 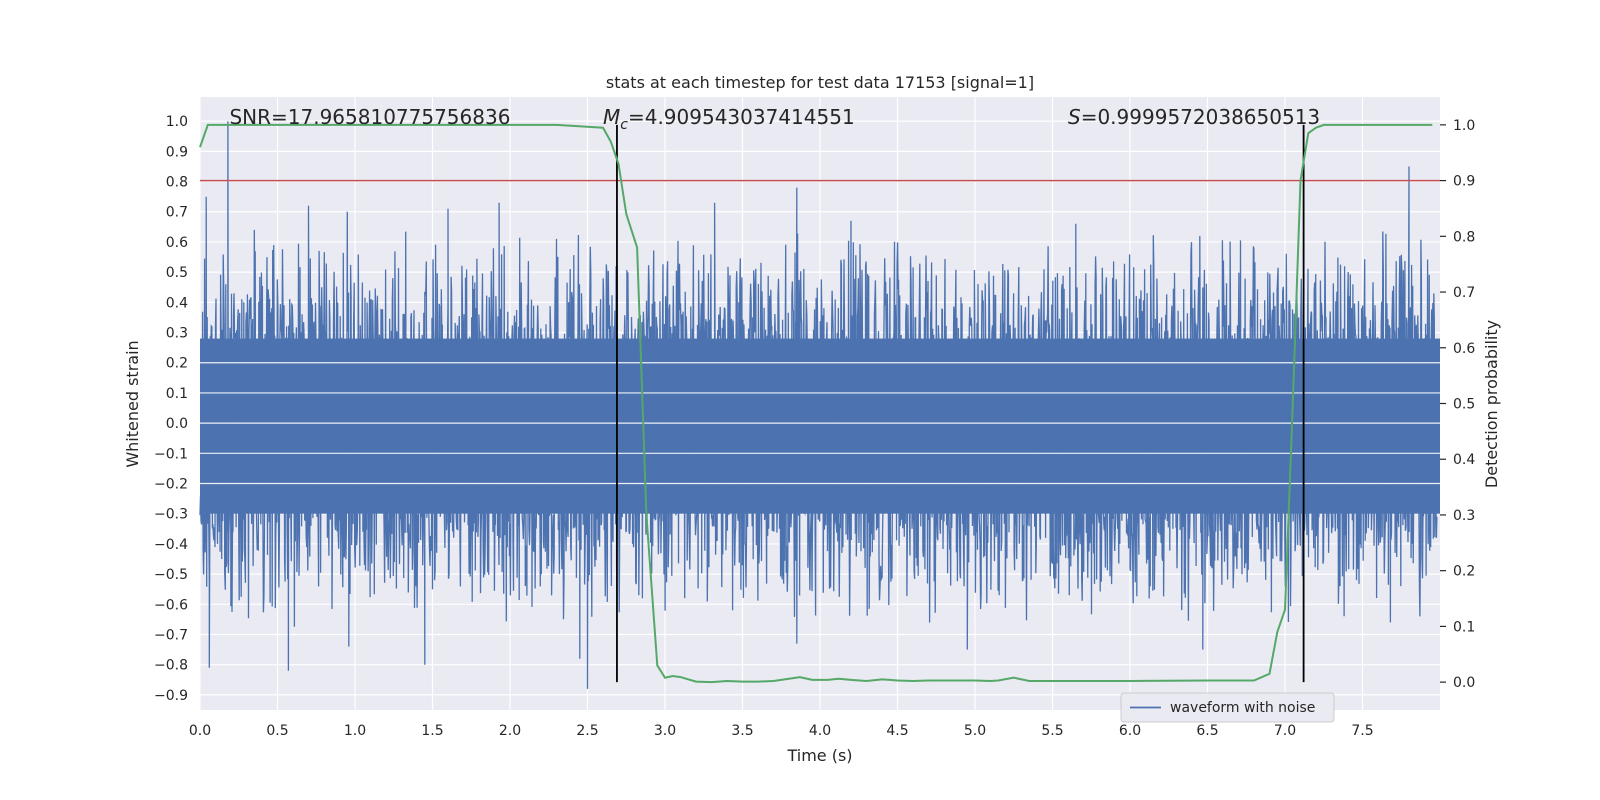 What do you see at coordinates (171, 485) in the screenshot?
I see `y-tick-label: −0.2` at bounding box center [171, 485].